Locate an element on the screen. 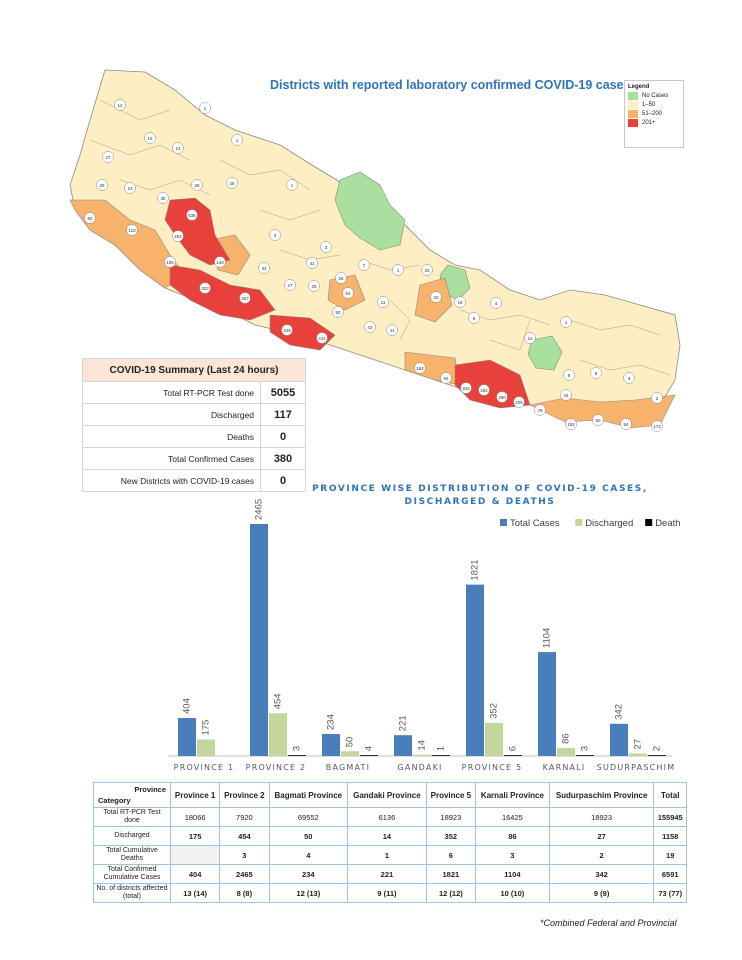  district-label: 28 is located at coordinates (197, 185).